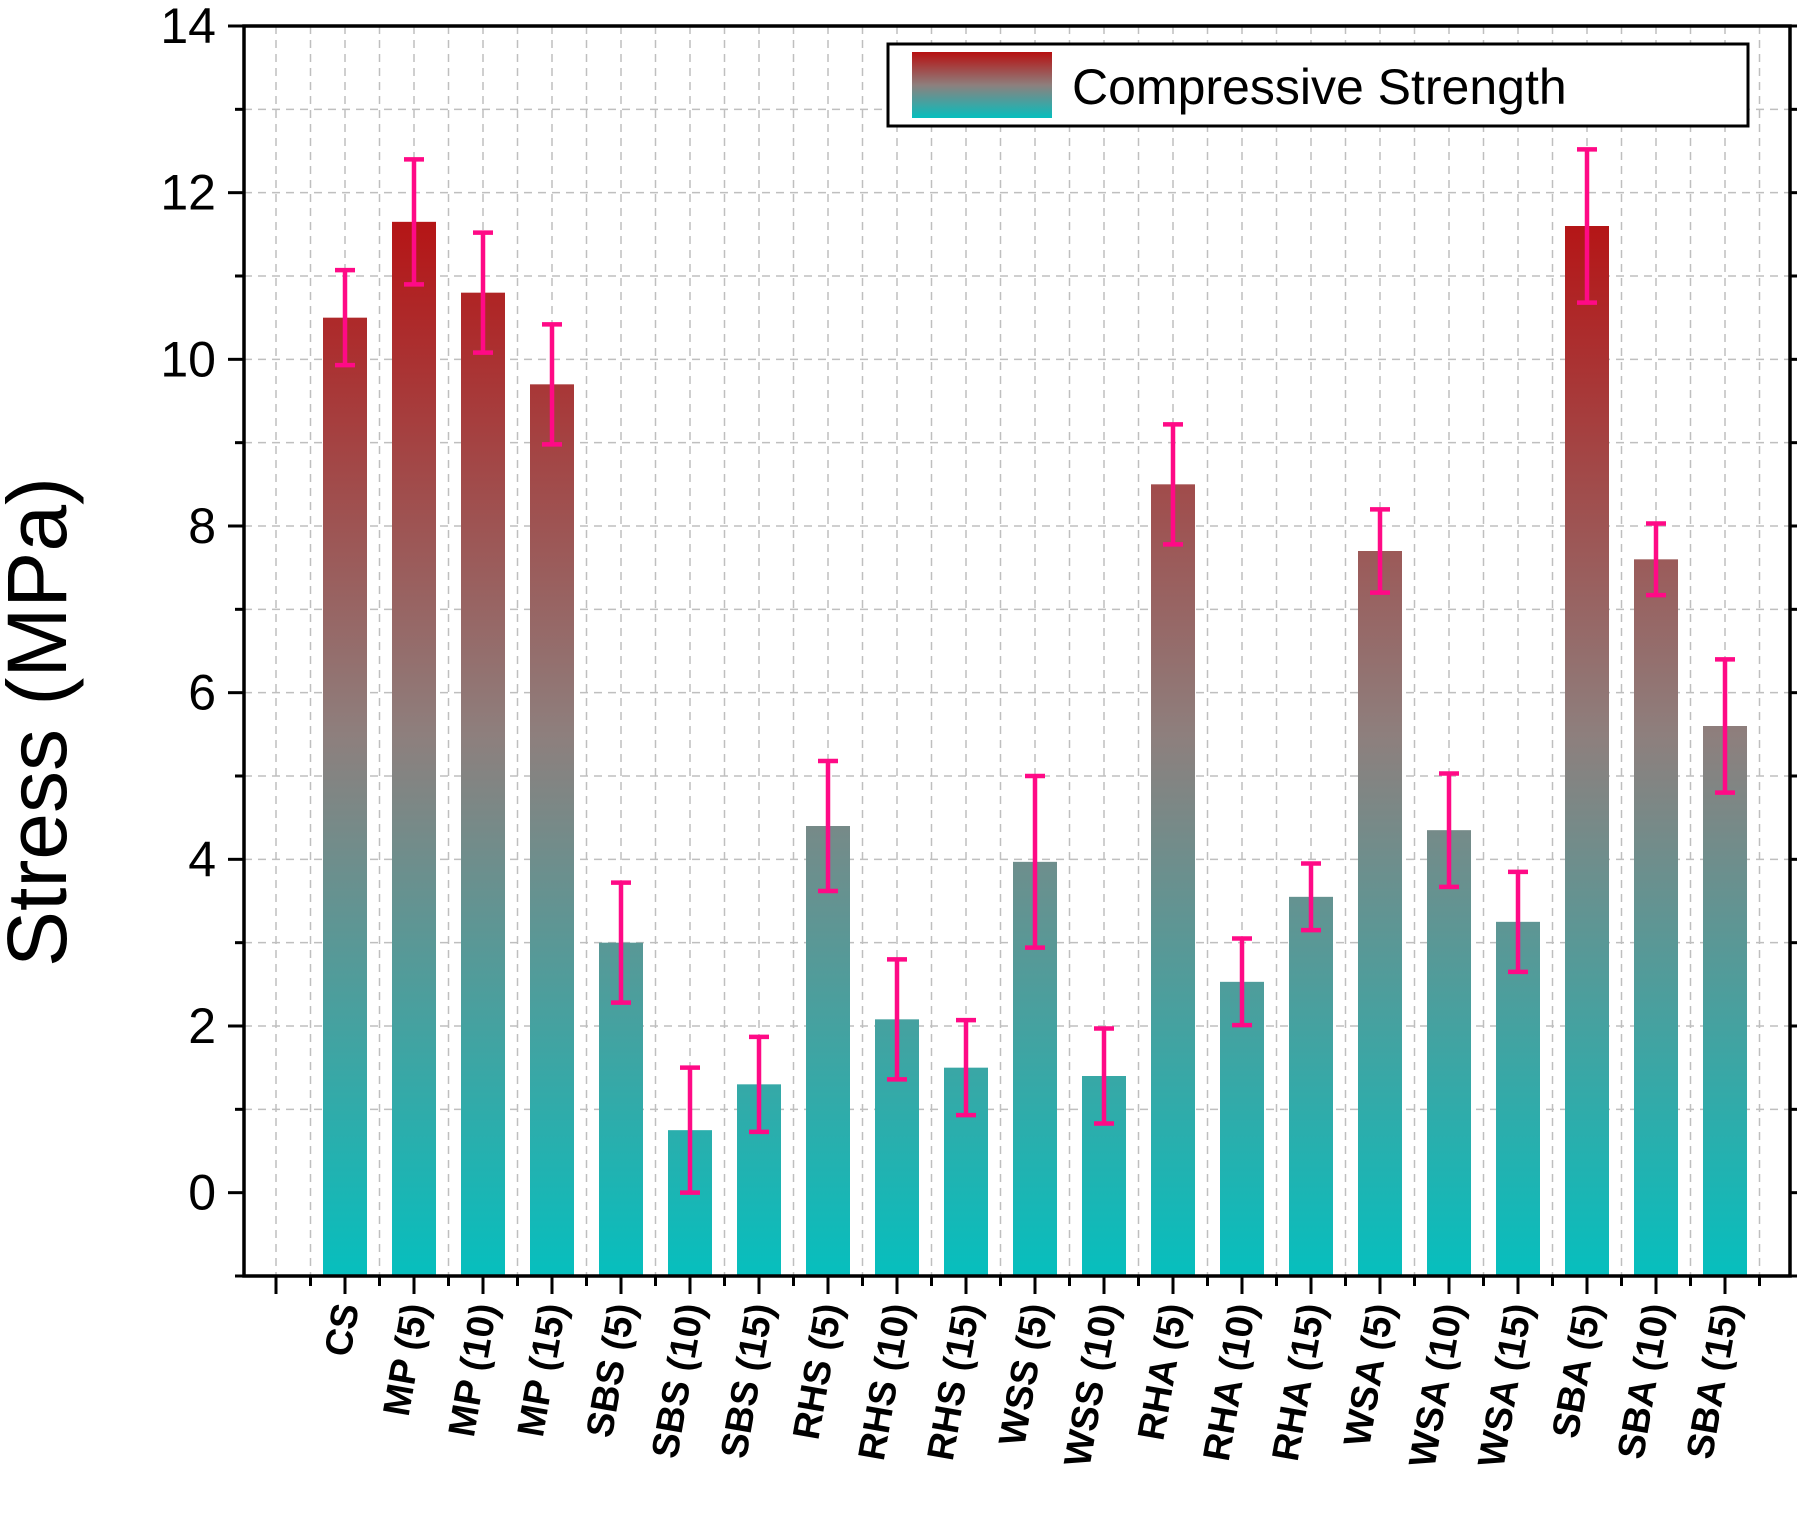  I want to click on y-tick-label: 6, so click(202, 693).